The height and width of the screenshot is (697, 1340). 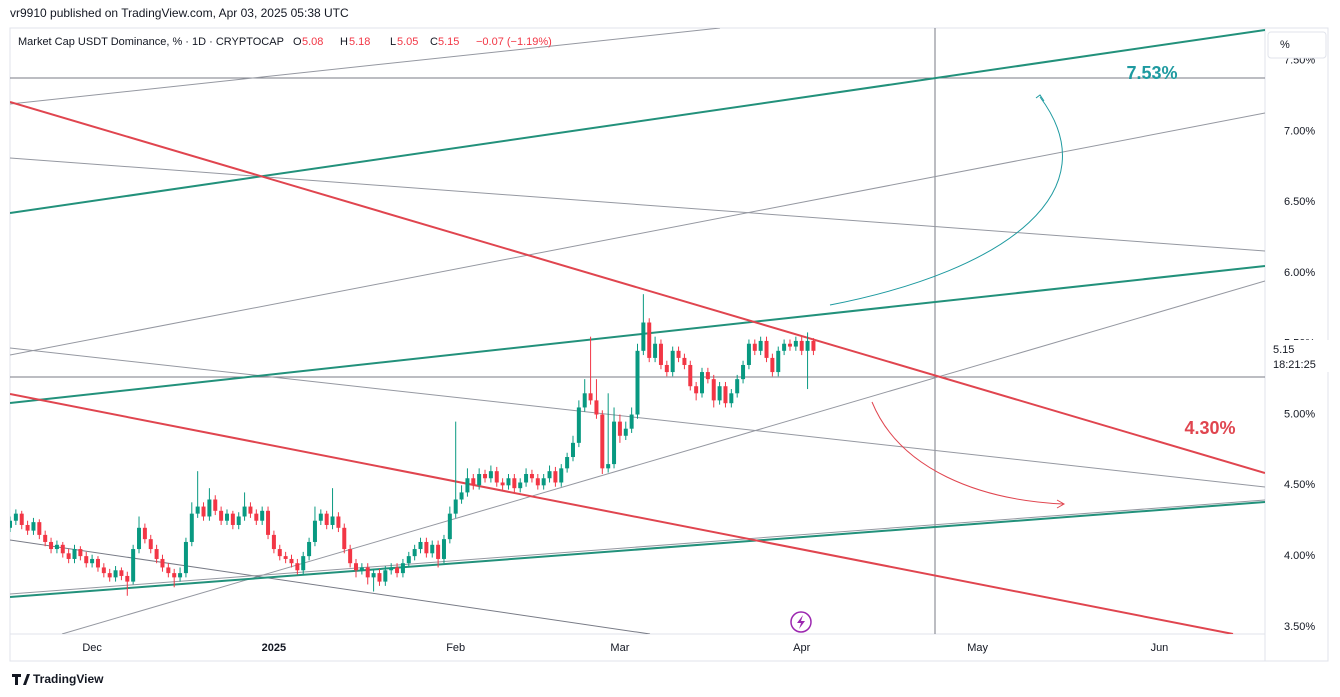 What do you see at coordinates (274, 648) in the screenshot?
I see `x-tick-label: 2025` at bounding box center [274, 648].